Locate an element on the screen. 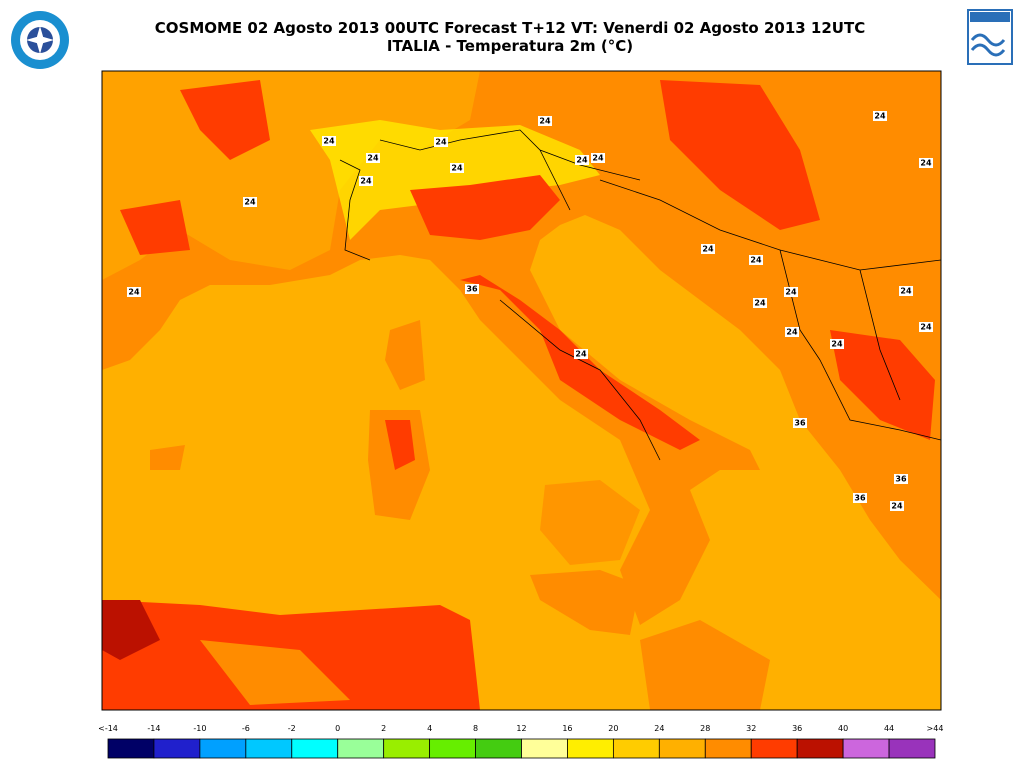 Image resolution: width=1024 pixels, height=768 pixels. colorbar-label: 8 is located at coordinates (475, 728).